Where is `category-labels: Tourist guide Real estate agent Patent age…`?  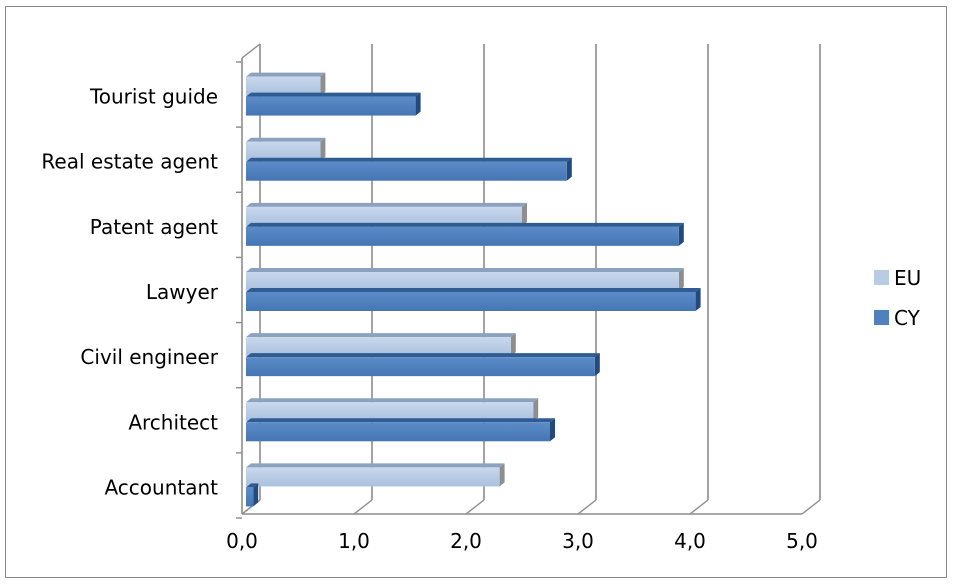
category-labels: Tourist guide Real estate agent Patent age… is located at coordinates (129, 292).